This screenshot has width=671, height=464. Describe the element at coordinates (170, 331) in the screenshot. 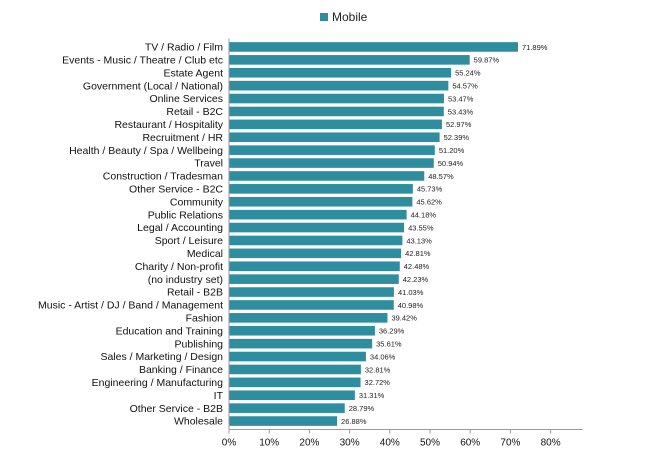

I see `category-label: Education and Training` at that location.